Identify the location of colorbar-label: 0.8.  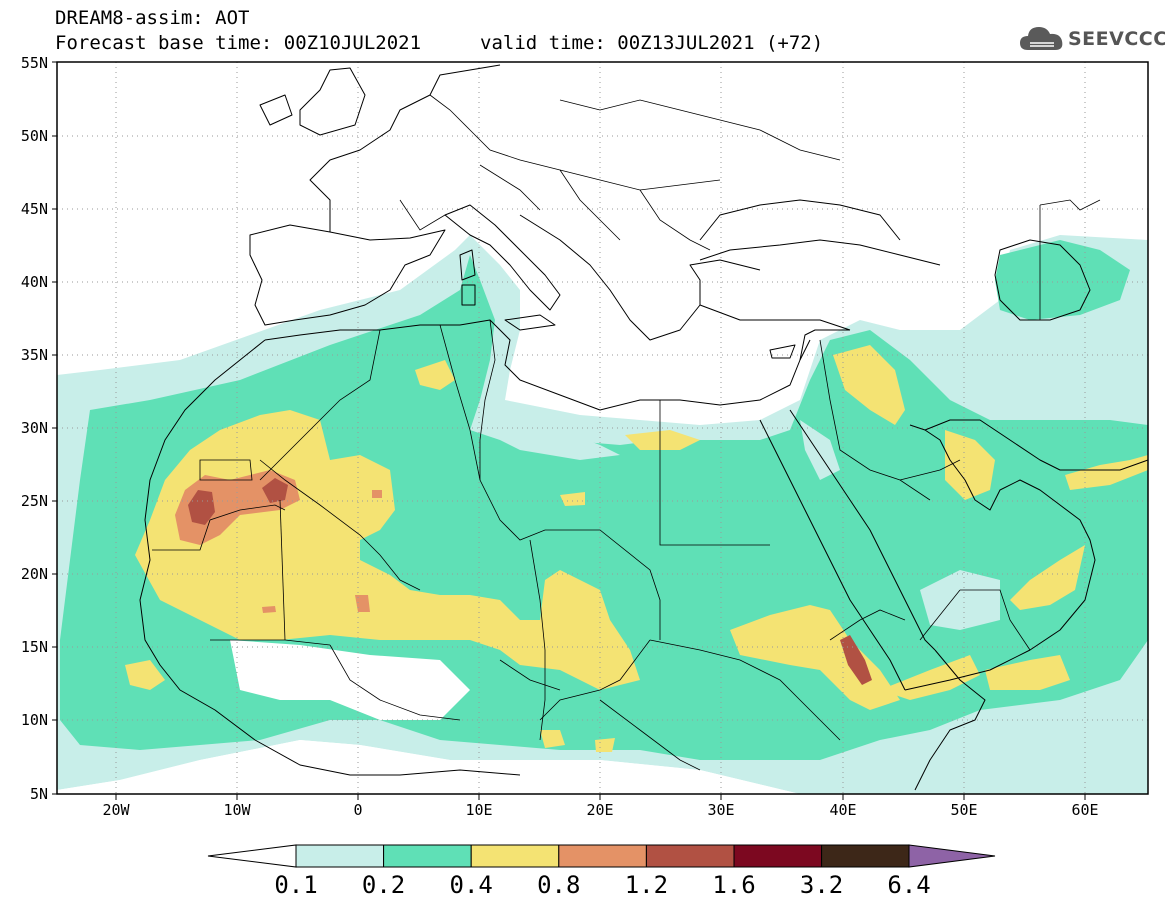
(558, 885).